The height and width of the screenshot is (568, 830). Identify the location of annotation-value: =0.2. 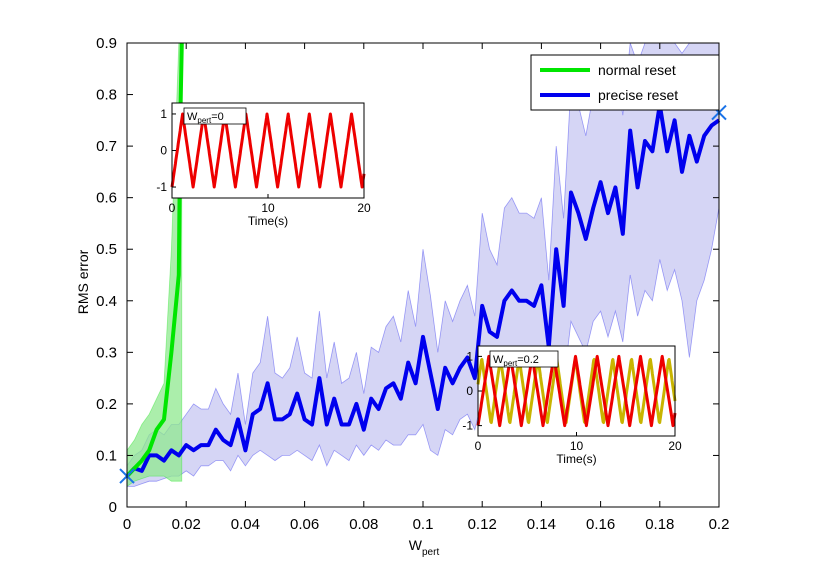
(528, 360).